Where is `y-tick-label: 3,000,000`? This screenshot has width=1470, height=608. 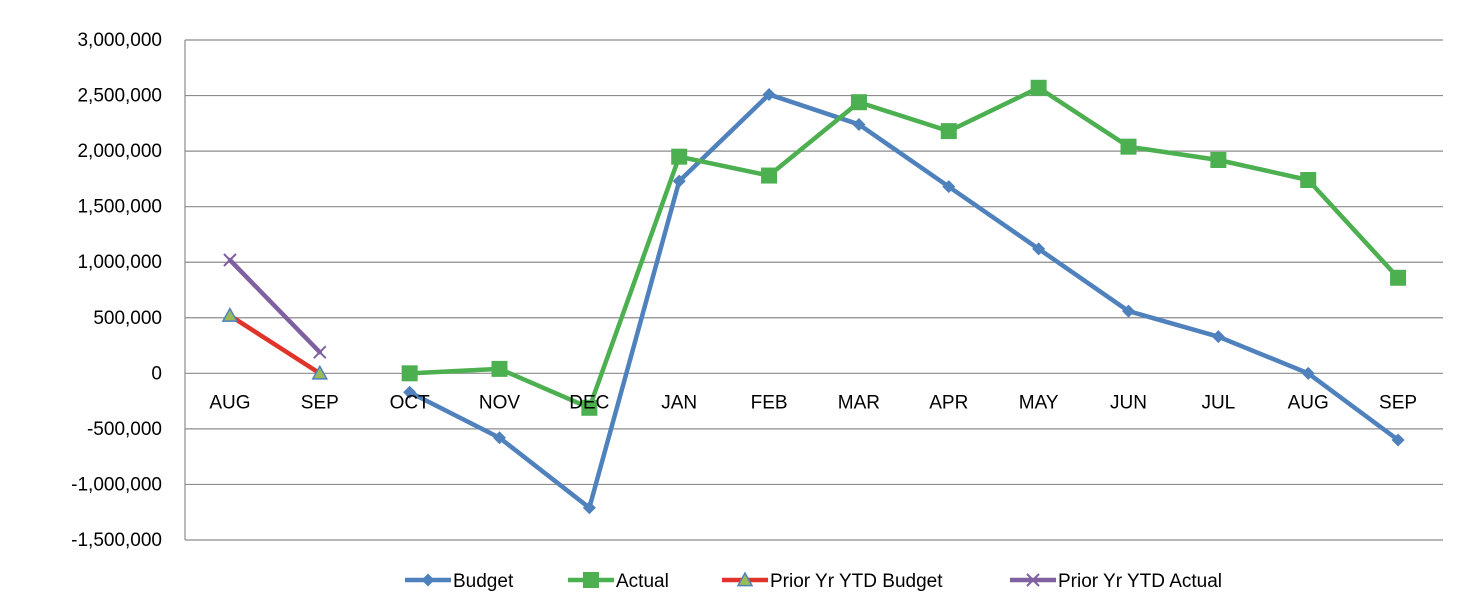
y-tick-label: 3,000,000 is located at coordinates (119, 40).